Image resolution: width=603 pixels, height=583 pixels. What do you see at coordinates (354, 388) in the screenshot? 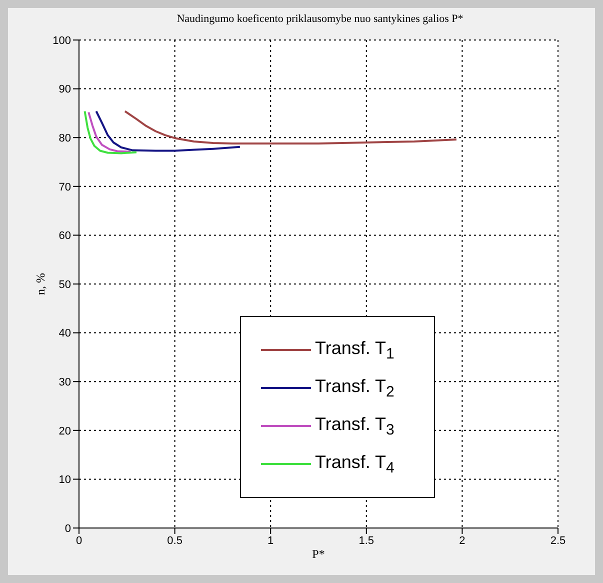
I see `legend-label: Transf. T$_{2}$` at bounding box center [354, 388].